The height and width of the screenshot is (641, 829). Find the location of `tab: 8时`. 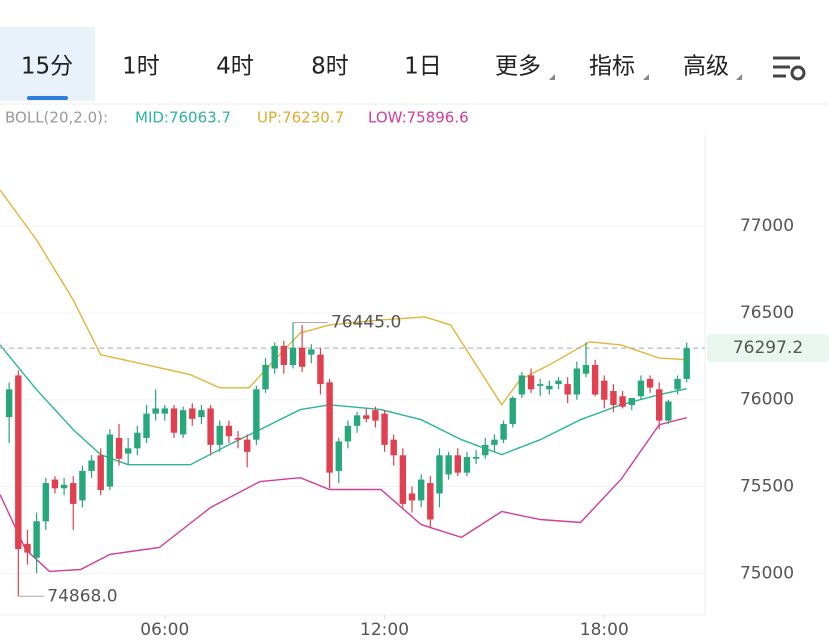

tab: 8时 is located at coordinates (330, 67).